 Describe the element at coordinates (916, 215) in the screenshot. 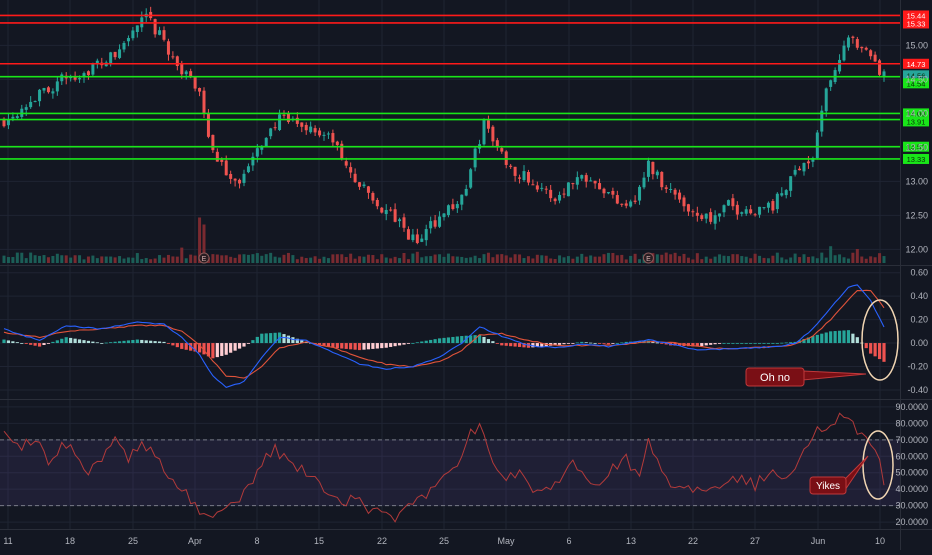

I see `price-tick-label: 12.50` at that location.